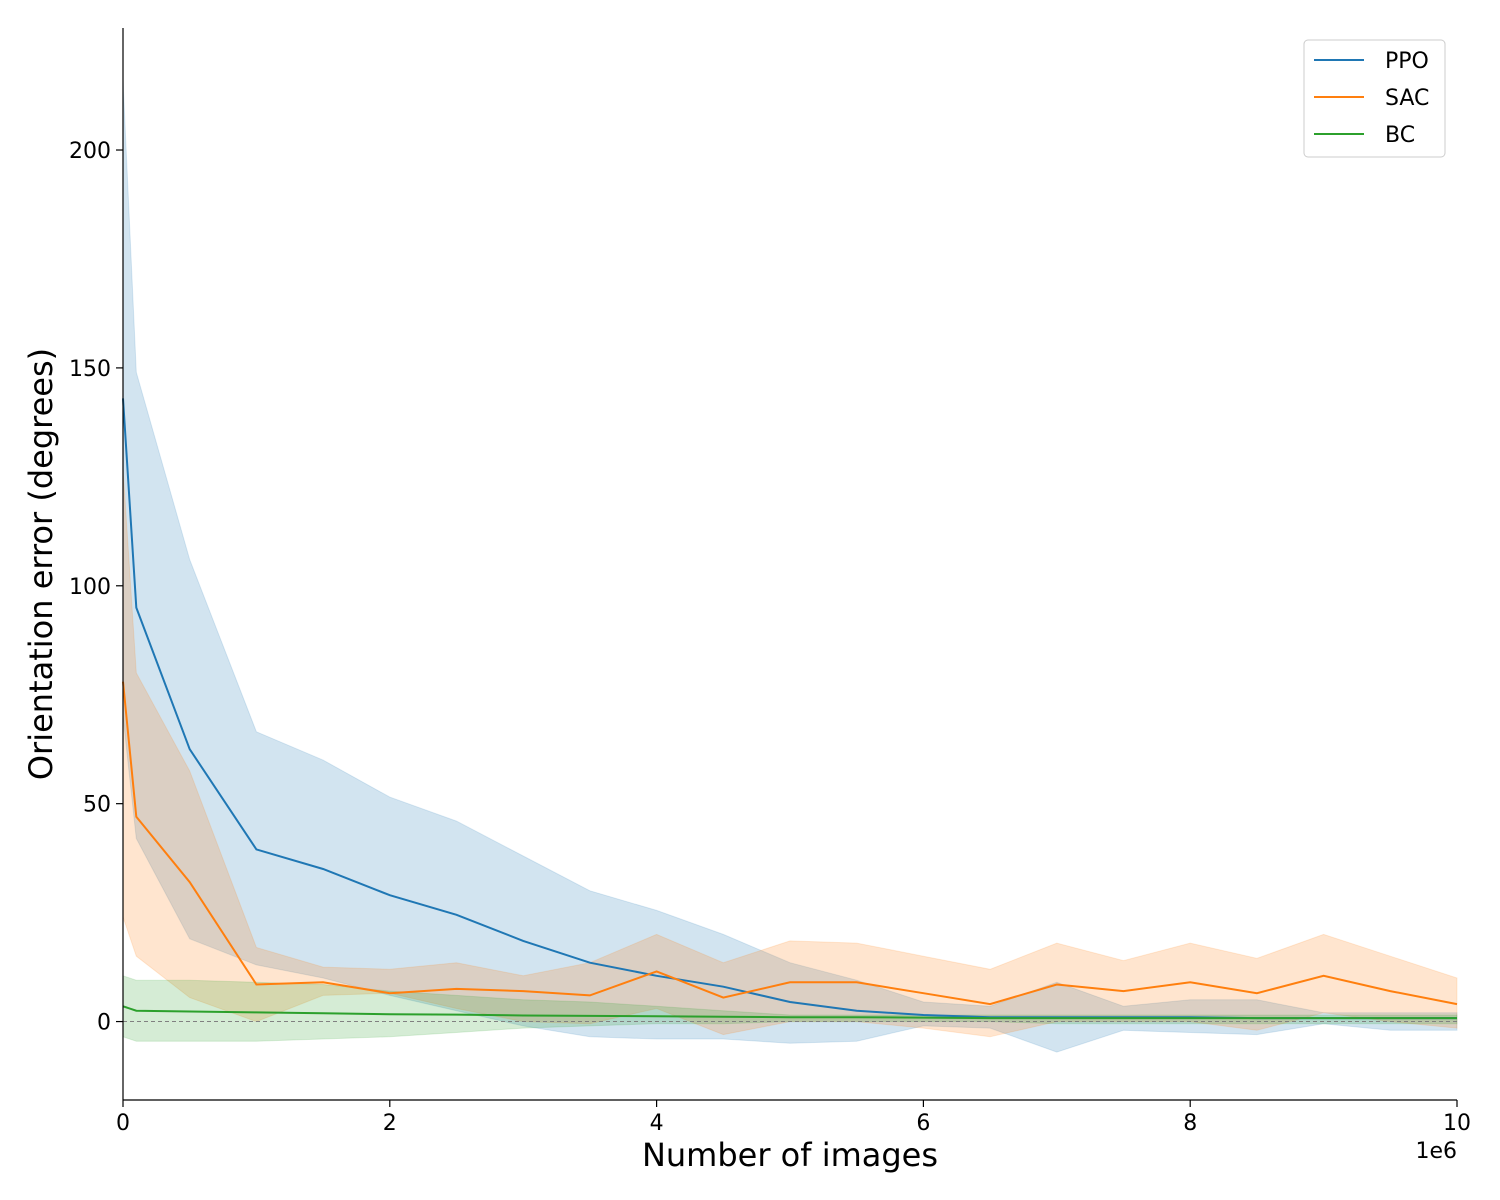 This screenshot has height=1200, width=1500. I want to click on band-bc, so click(790, 1008).